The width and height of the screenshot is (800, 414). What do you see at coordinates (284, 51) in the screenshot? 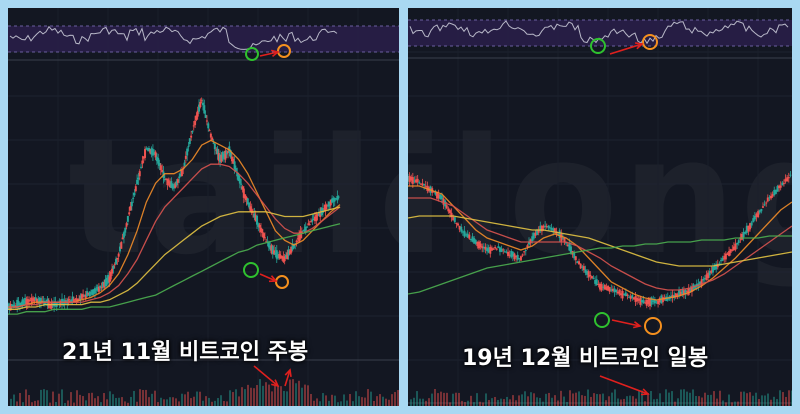
I see `orange-marker-circle` at bounding box center [284, 51].